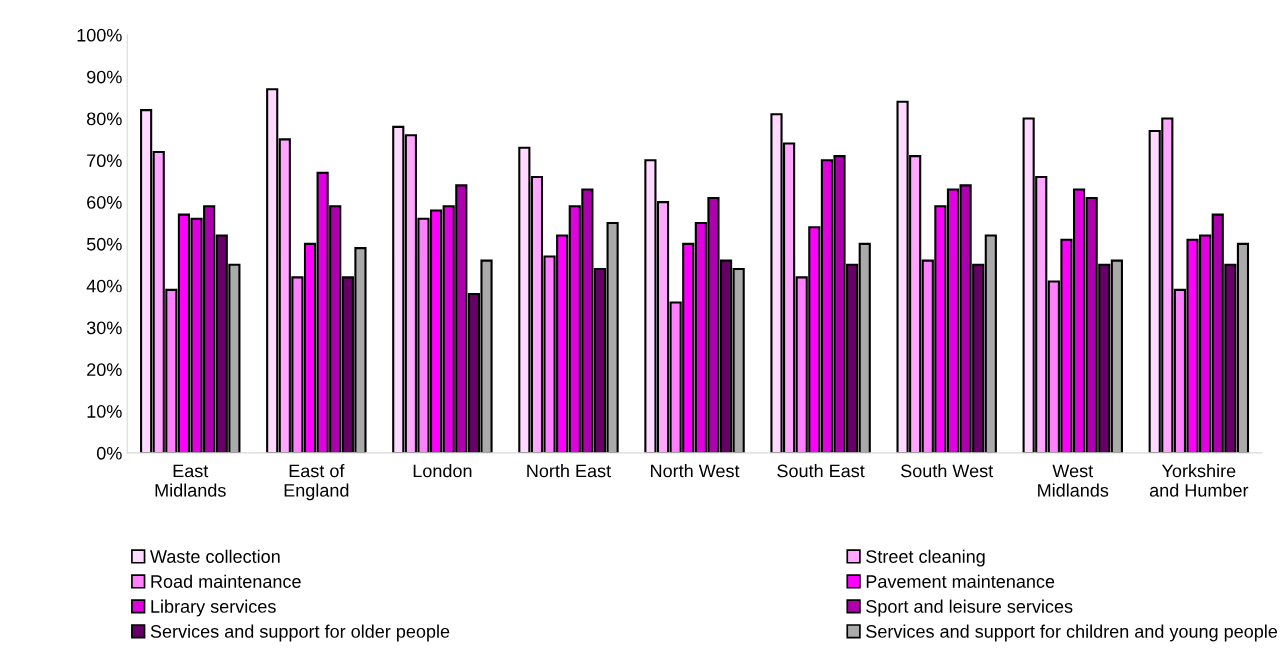 The image size is (1285, 671). Describe the element at coordinates (104, 161) in the screenshot. I see `y-tick-label: 70%` at that location.